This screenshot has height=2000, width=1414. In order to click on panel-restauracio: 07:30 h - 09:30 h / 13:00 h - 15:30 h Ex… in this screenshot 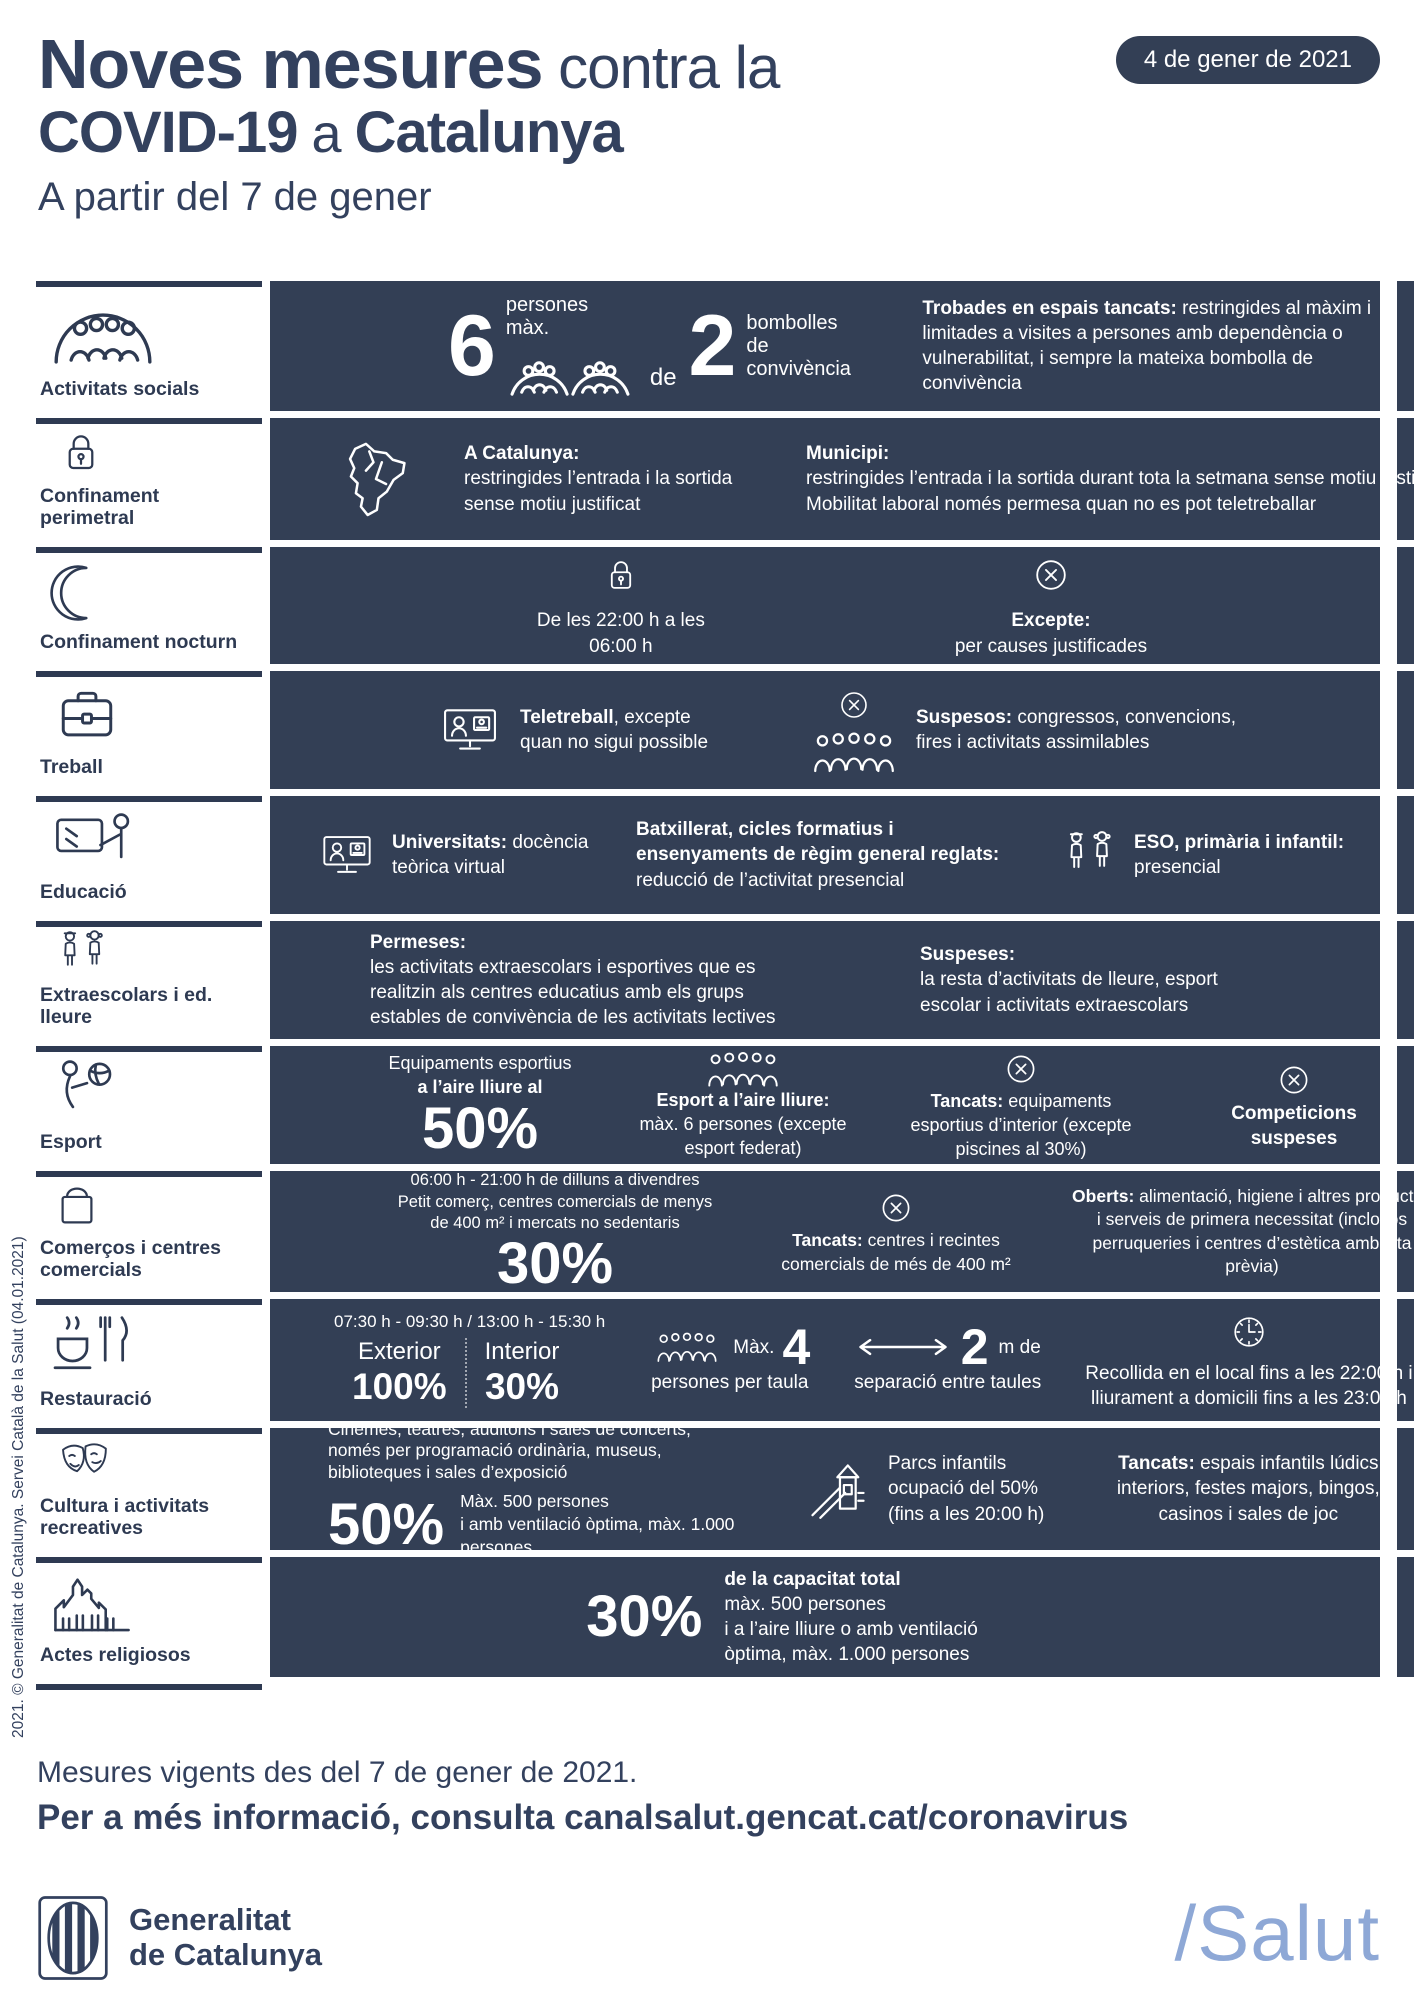, I will do `click(842, 1360)`.